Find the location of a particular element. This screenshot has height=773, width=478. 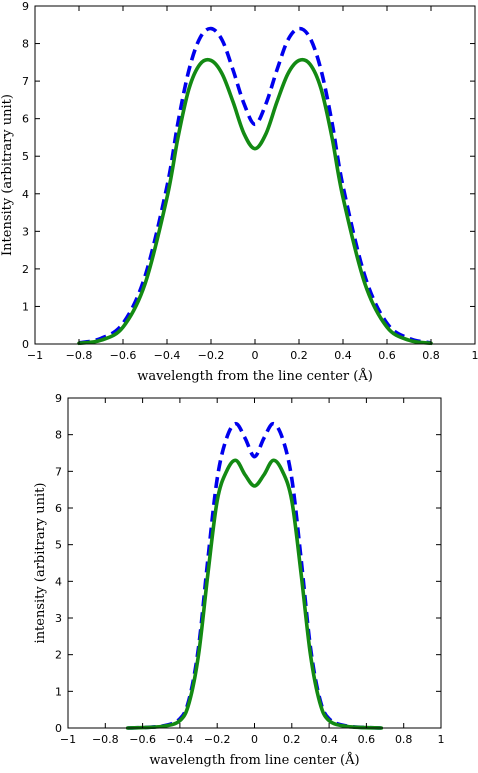

y-axis-label: Intensity (arbitrary unit) is located at coordinates (7, 175).